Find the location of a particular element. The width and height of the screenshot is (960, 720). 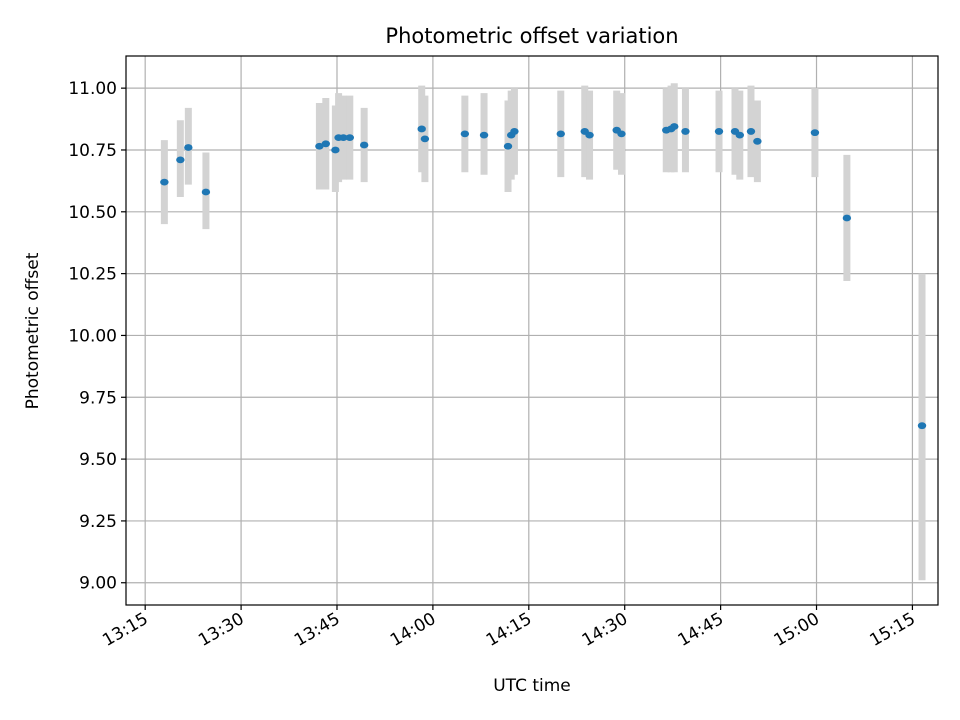

y-tick-label: 9.00 is located at coordinates (98, 584).